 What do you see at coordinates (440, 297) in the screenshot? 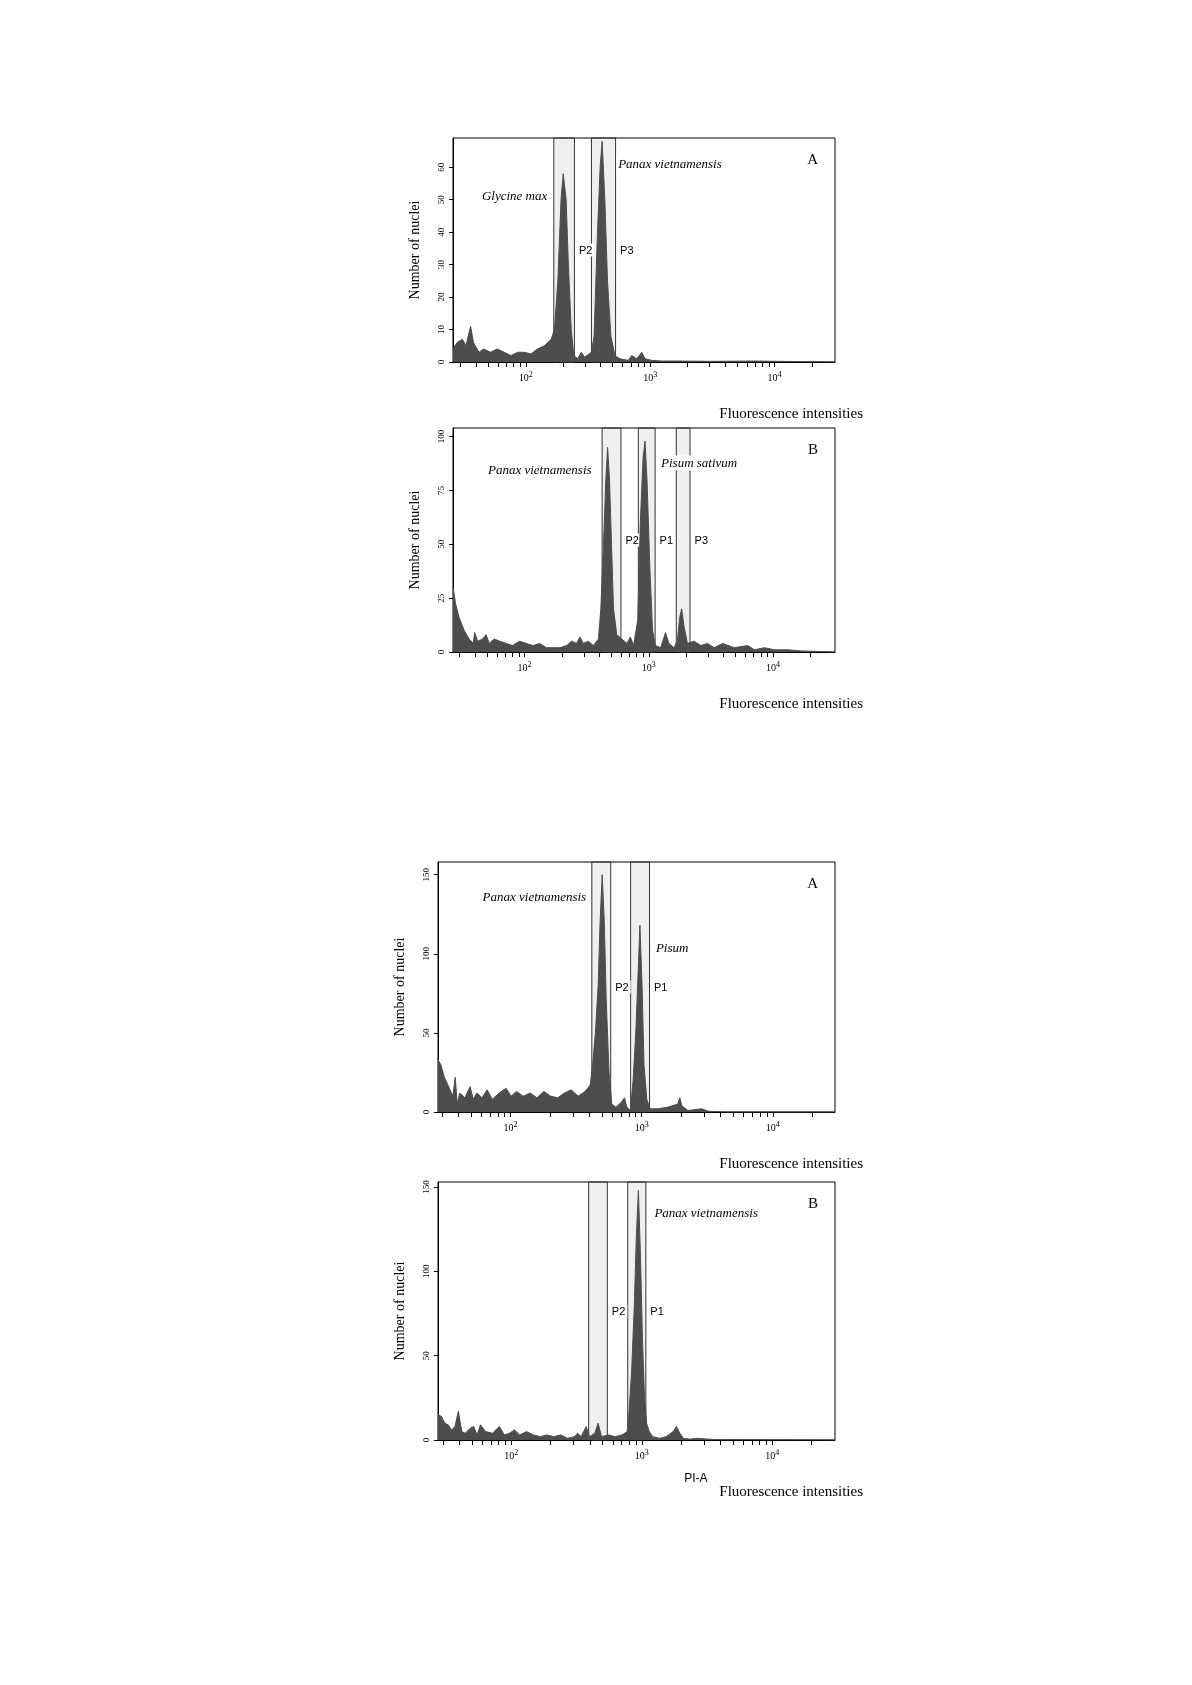
I see `y-tick-label: 20` at bounding box center [440, 297].